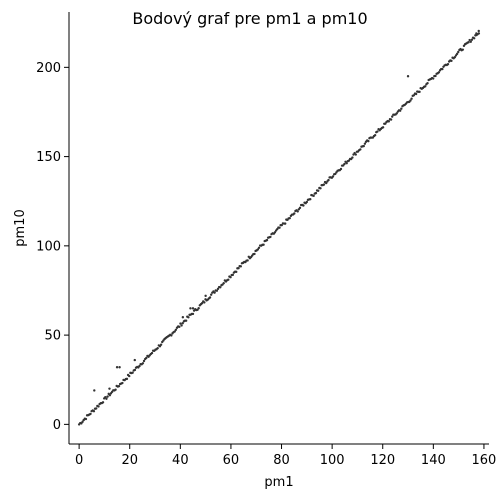  What do you see at coordinates (281, 460) in the screenshot?
I see `x-tick-label: 80` at bounding box center [281, 460].